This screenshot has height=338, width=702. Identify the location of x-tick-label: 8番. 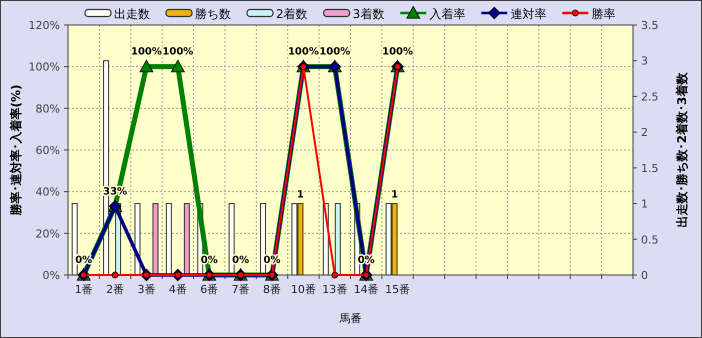
(272, 289).